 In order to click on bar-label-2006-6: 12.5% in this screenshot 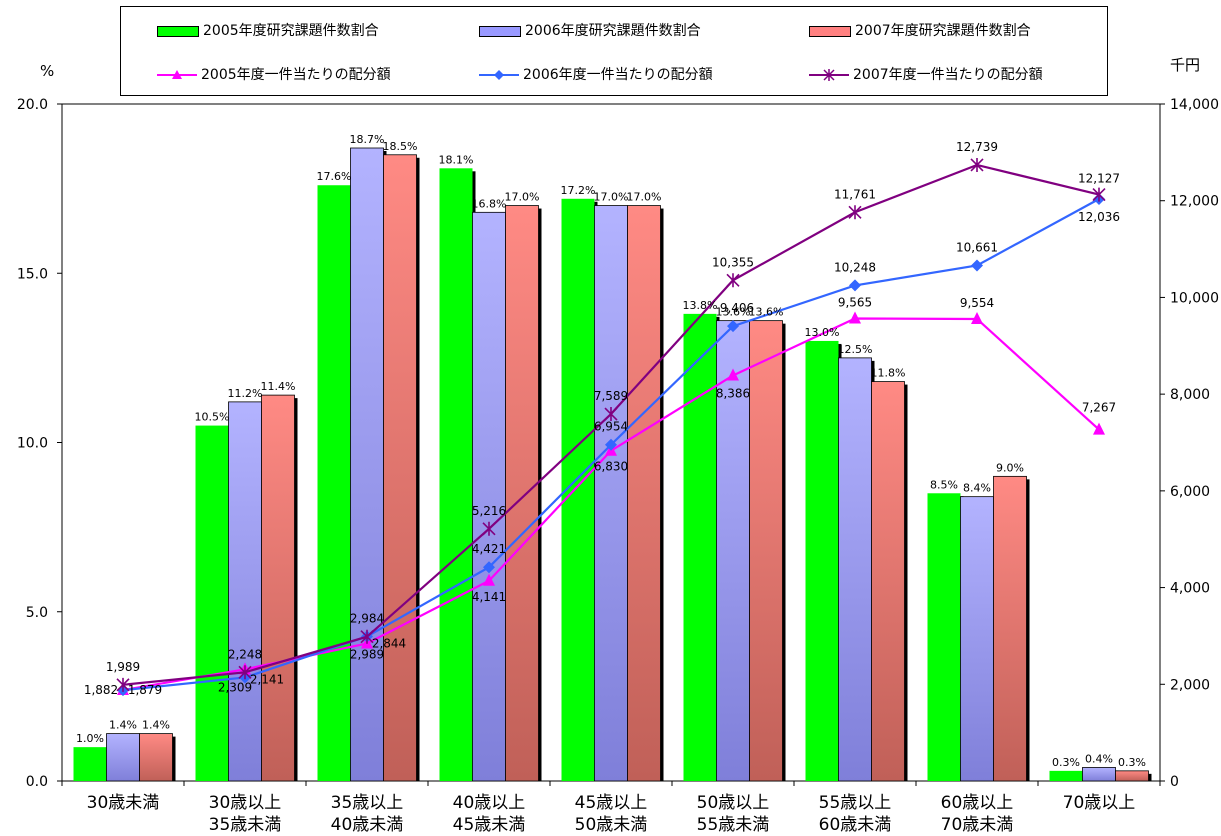, I will do `click(855, 349)`.